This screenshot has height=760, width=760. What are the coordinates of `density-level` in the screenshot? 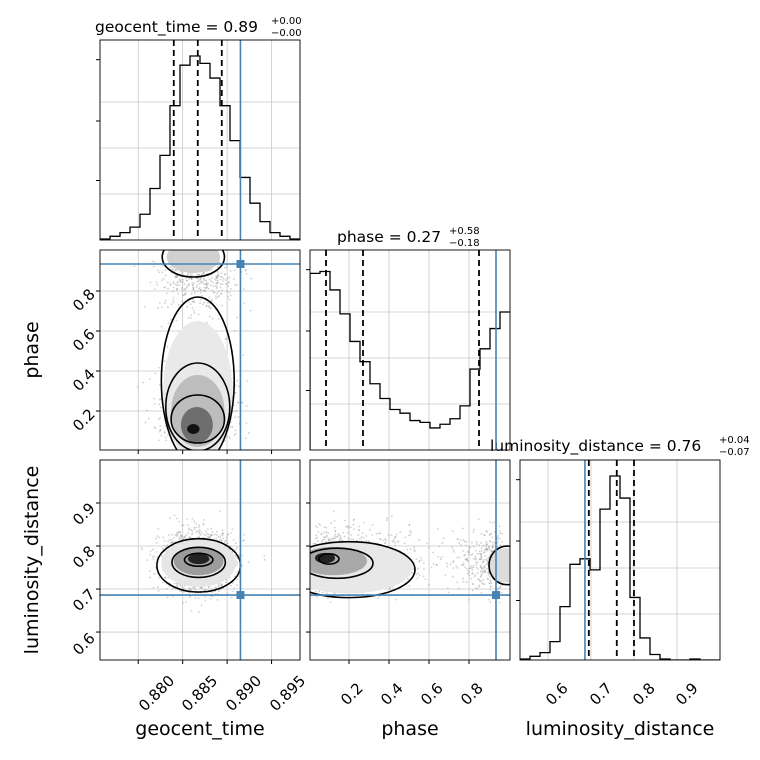 It's located at (199, 559).